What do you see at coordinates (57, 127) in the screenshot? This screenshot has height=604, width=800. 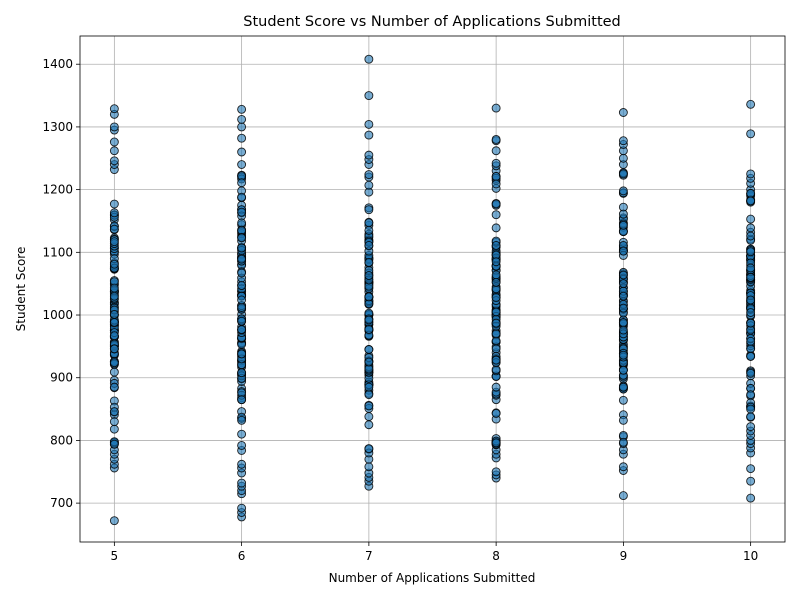 I see `y-tick-label: 1300` at bounding box center [57, 127].